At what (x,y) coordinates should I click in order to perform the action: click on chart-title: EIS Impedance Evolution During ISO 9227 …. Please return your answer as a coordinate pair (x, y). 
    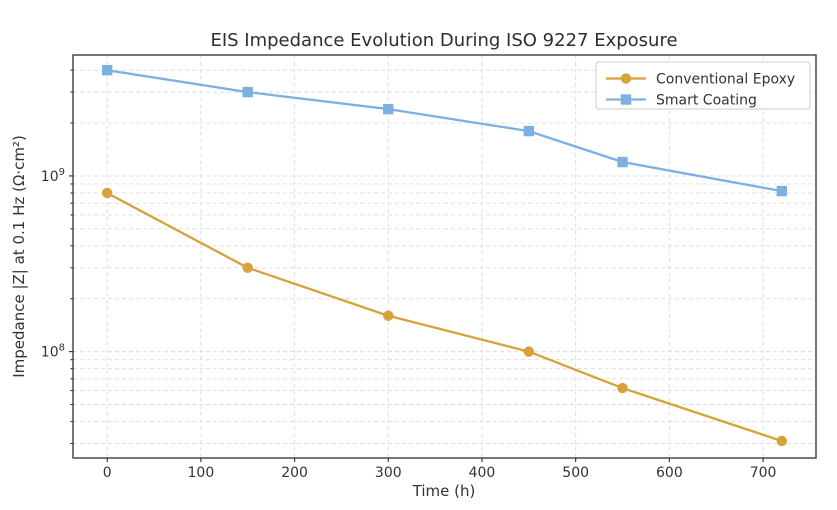
    Looking at the image, I should click on (443, 40).